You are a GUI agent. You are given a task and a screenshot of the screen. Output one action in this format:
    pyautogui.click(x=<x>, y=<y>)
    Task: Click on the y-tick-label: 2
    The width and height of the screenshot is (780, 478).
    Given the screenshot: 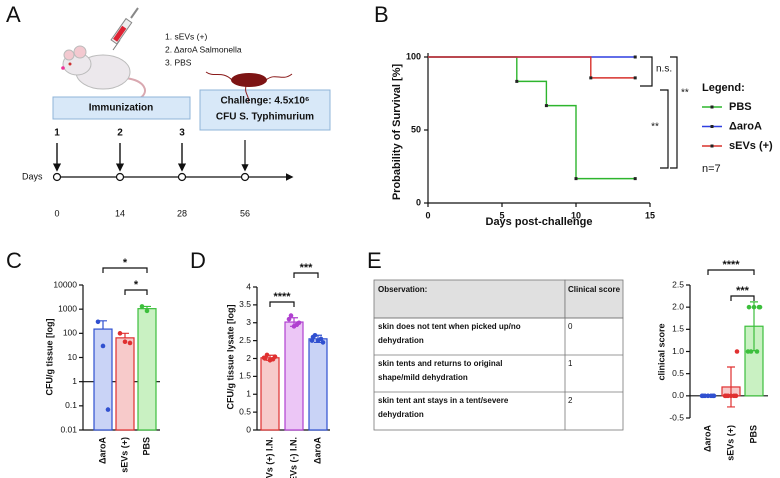 What is the action you would take?
    pyautogui.click(x=248, y=358)
    